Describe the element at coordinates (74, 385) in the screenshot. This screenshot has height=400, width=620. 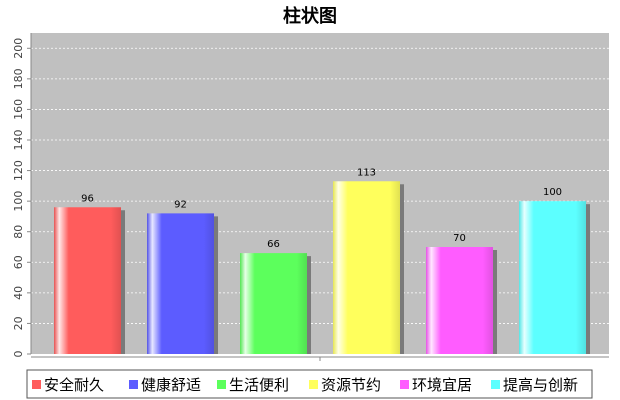
I see `legend-item-label: 安全耐久` at that location.